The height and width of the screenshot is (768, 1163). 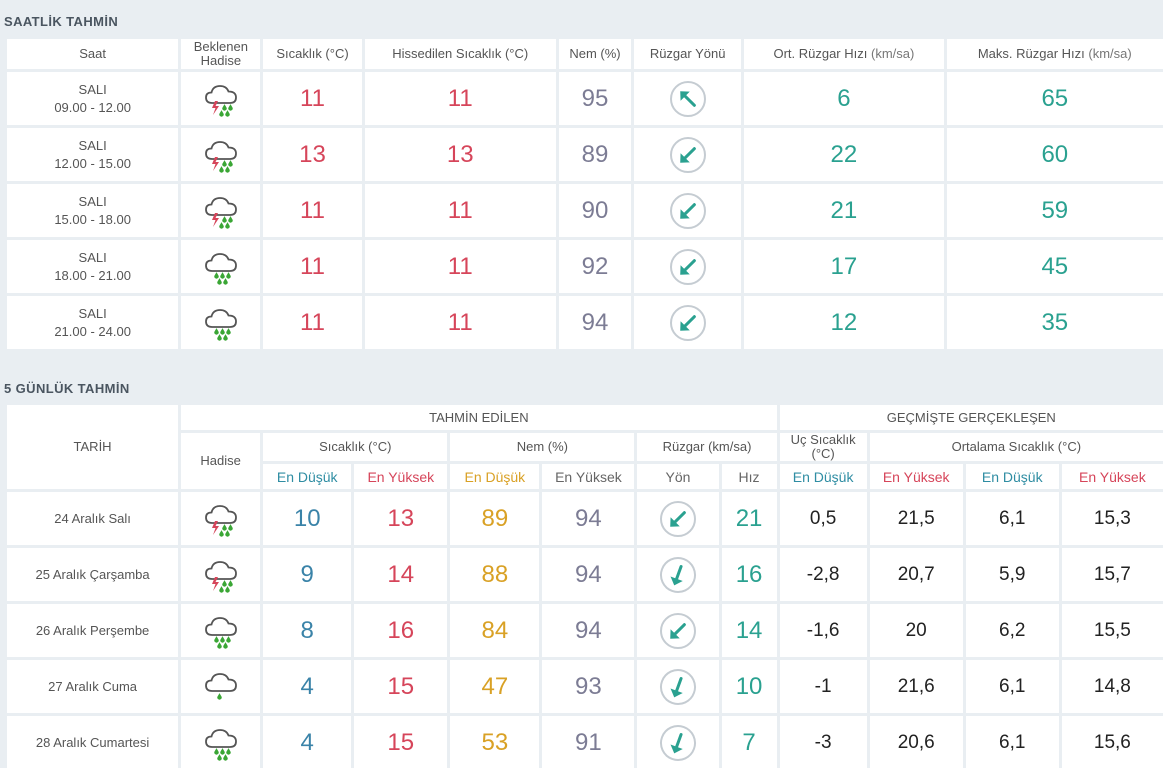 I want to click on header-avg-wind: Ort. Rüzgar Hızı (km/sa), so click(x=844, y=54).